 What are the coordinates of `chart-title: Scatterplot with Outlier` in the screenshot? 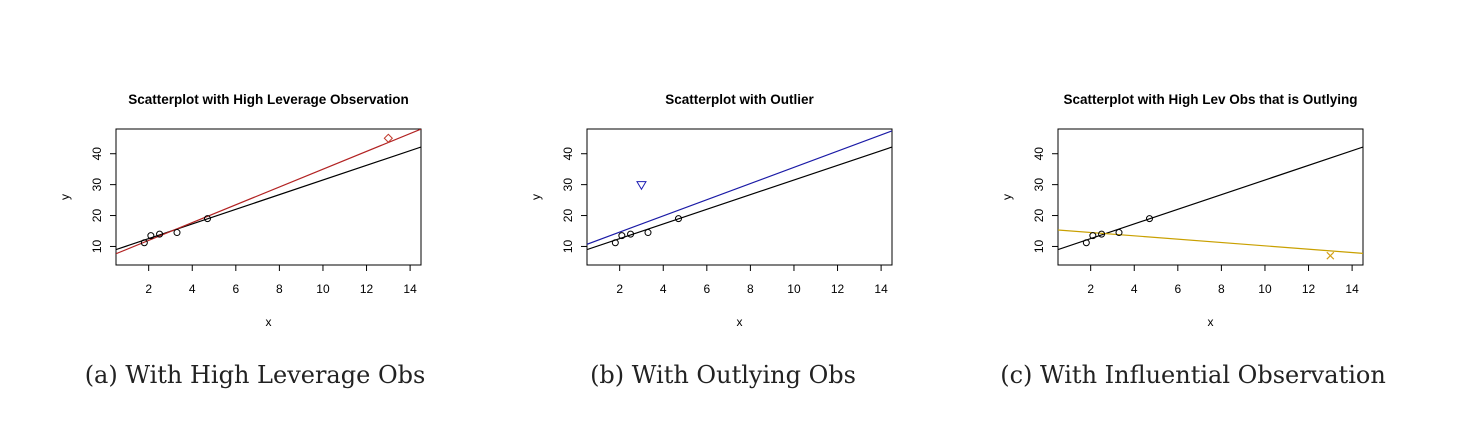 It's located at (739, 99).